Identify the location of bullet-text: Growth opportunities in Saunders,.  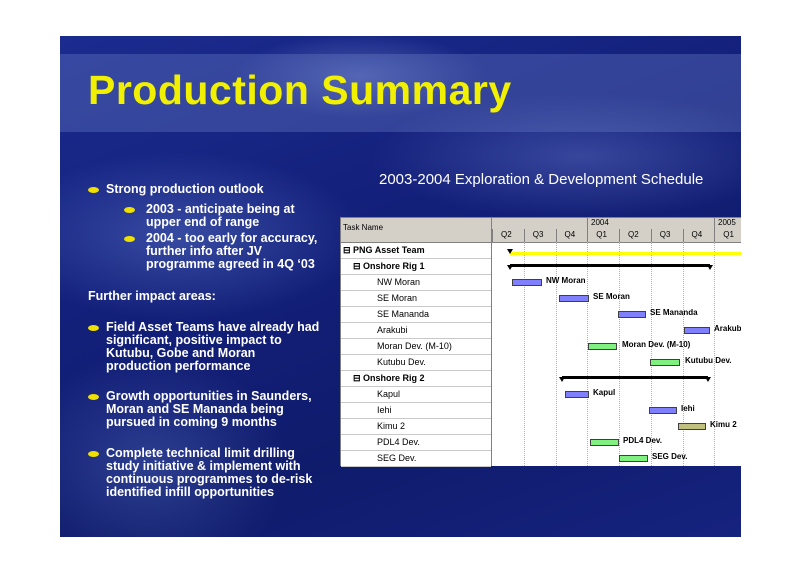
(209, 396).